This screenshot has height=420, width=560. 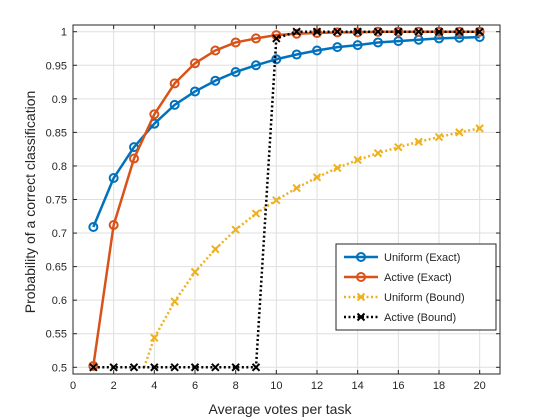 What do you see at coordinates (317, 386) in the screenshot?
I see `x-tick-label: 12` at bounding box center [317, 386].